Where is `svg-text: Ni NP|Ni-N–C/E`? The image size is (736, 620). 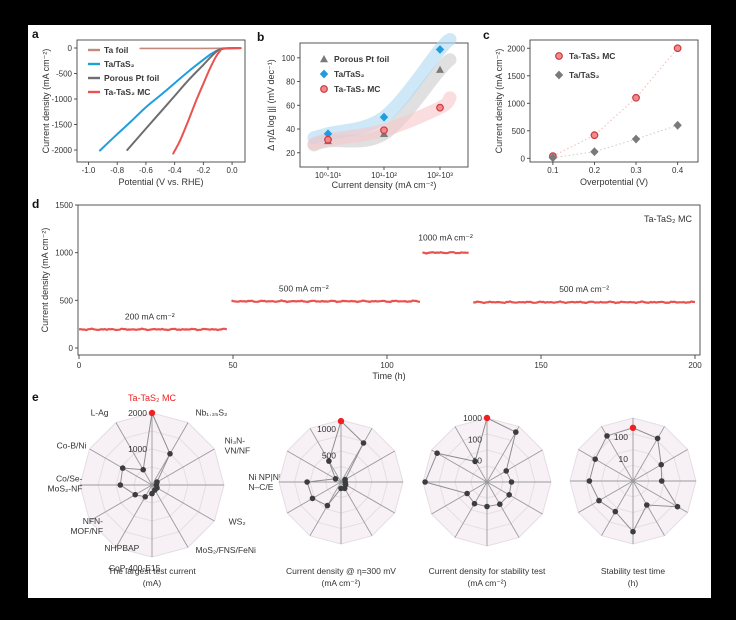 svg-text: Ni NP|Ni-N–C/E is located at coordinates (265, 482).